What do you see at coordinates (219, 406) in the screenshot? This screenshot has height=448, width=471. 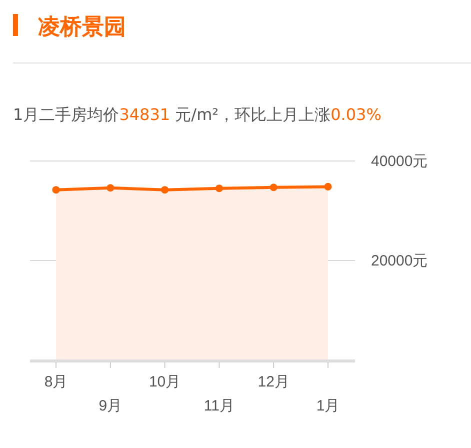 I see `x-tick-label: 11月` at bounding box center [219, 406].